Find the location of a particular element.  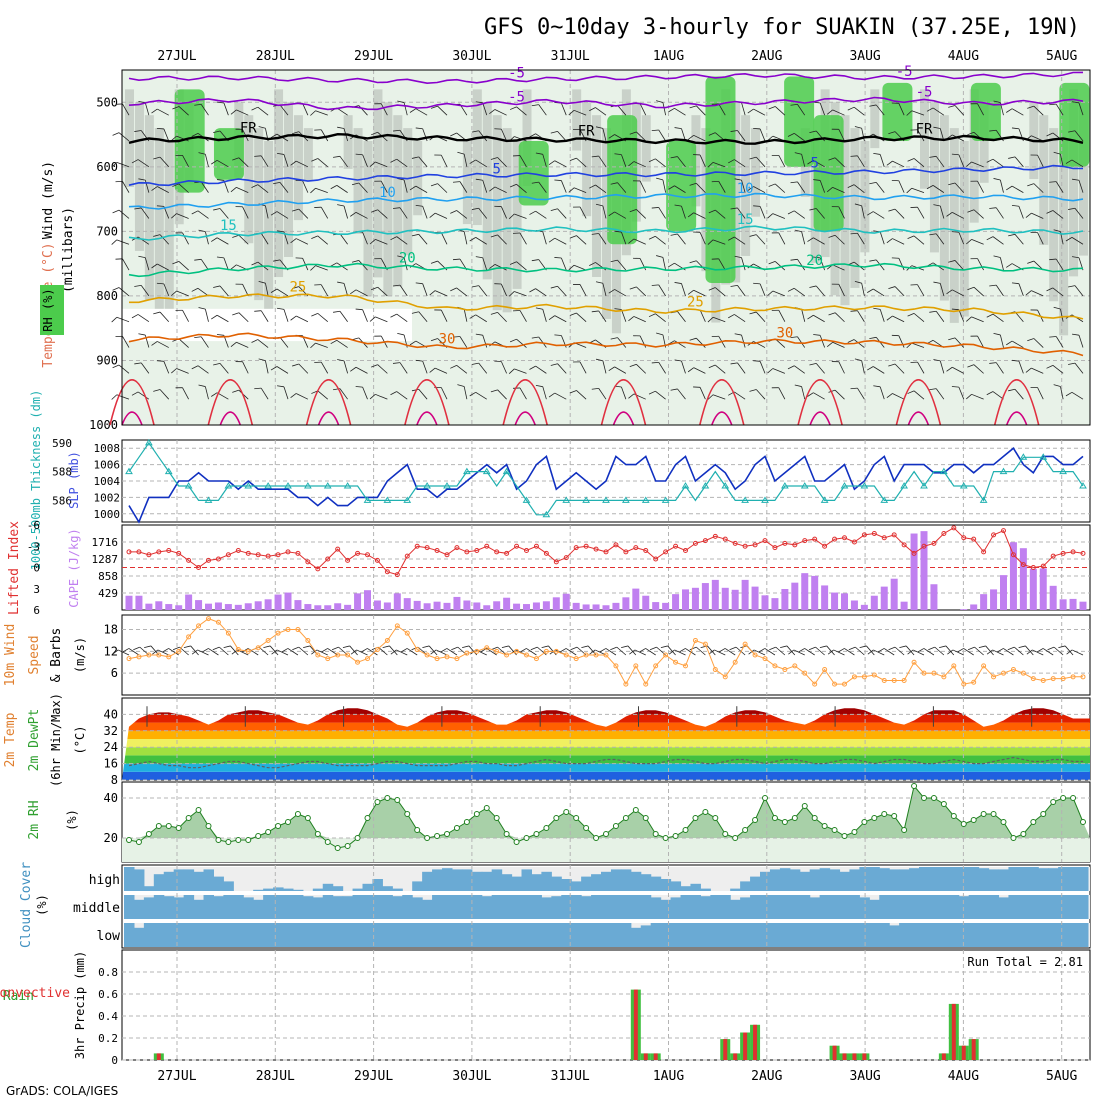

isotherm-label: 30 is located at coordinates (447, 339).